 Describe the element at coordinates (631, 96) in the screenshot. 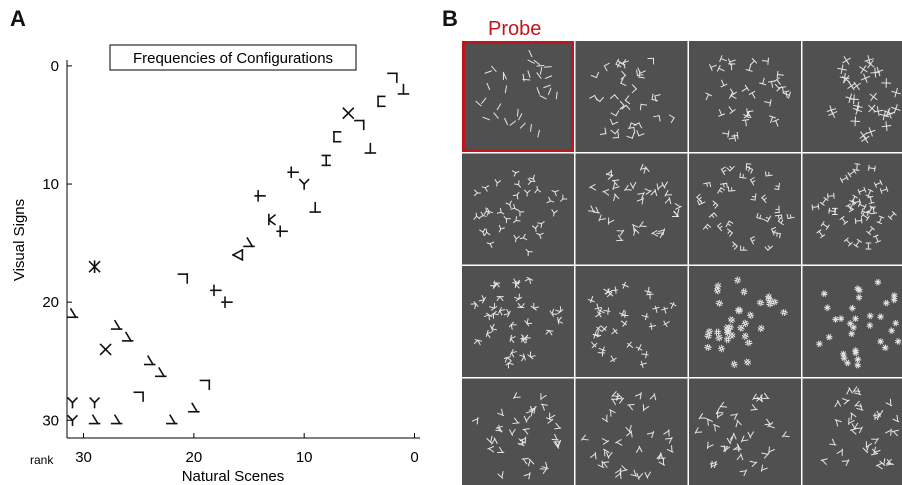

I see `tile-background` at that location.